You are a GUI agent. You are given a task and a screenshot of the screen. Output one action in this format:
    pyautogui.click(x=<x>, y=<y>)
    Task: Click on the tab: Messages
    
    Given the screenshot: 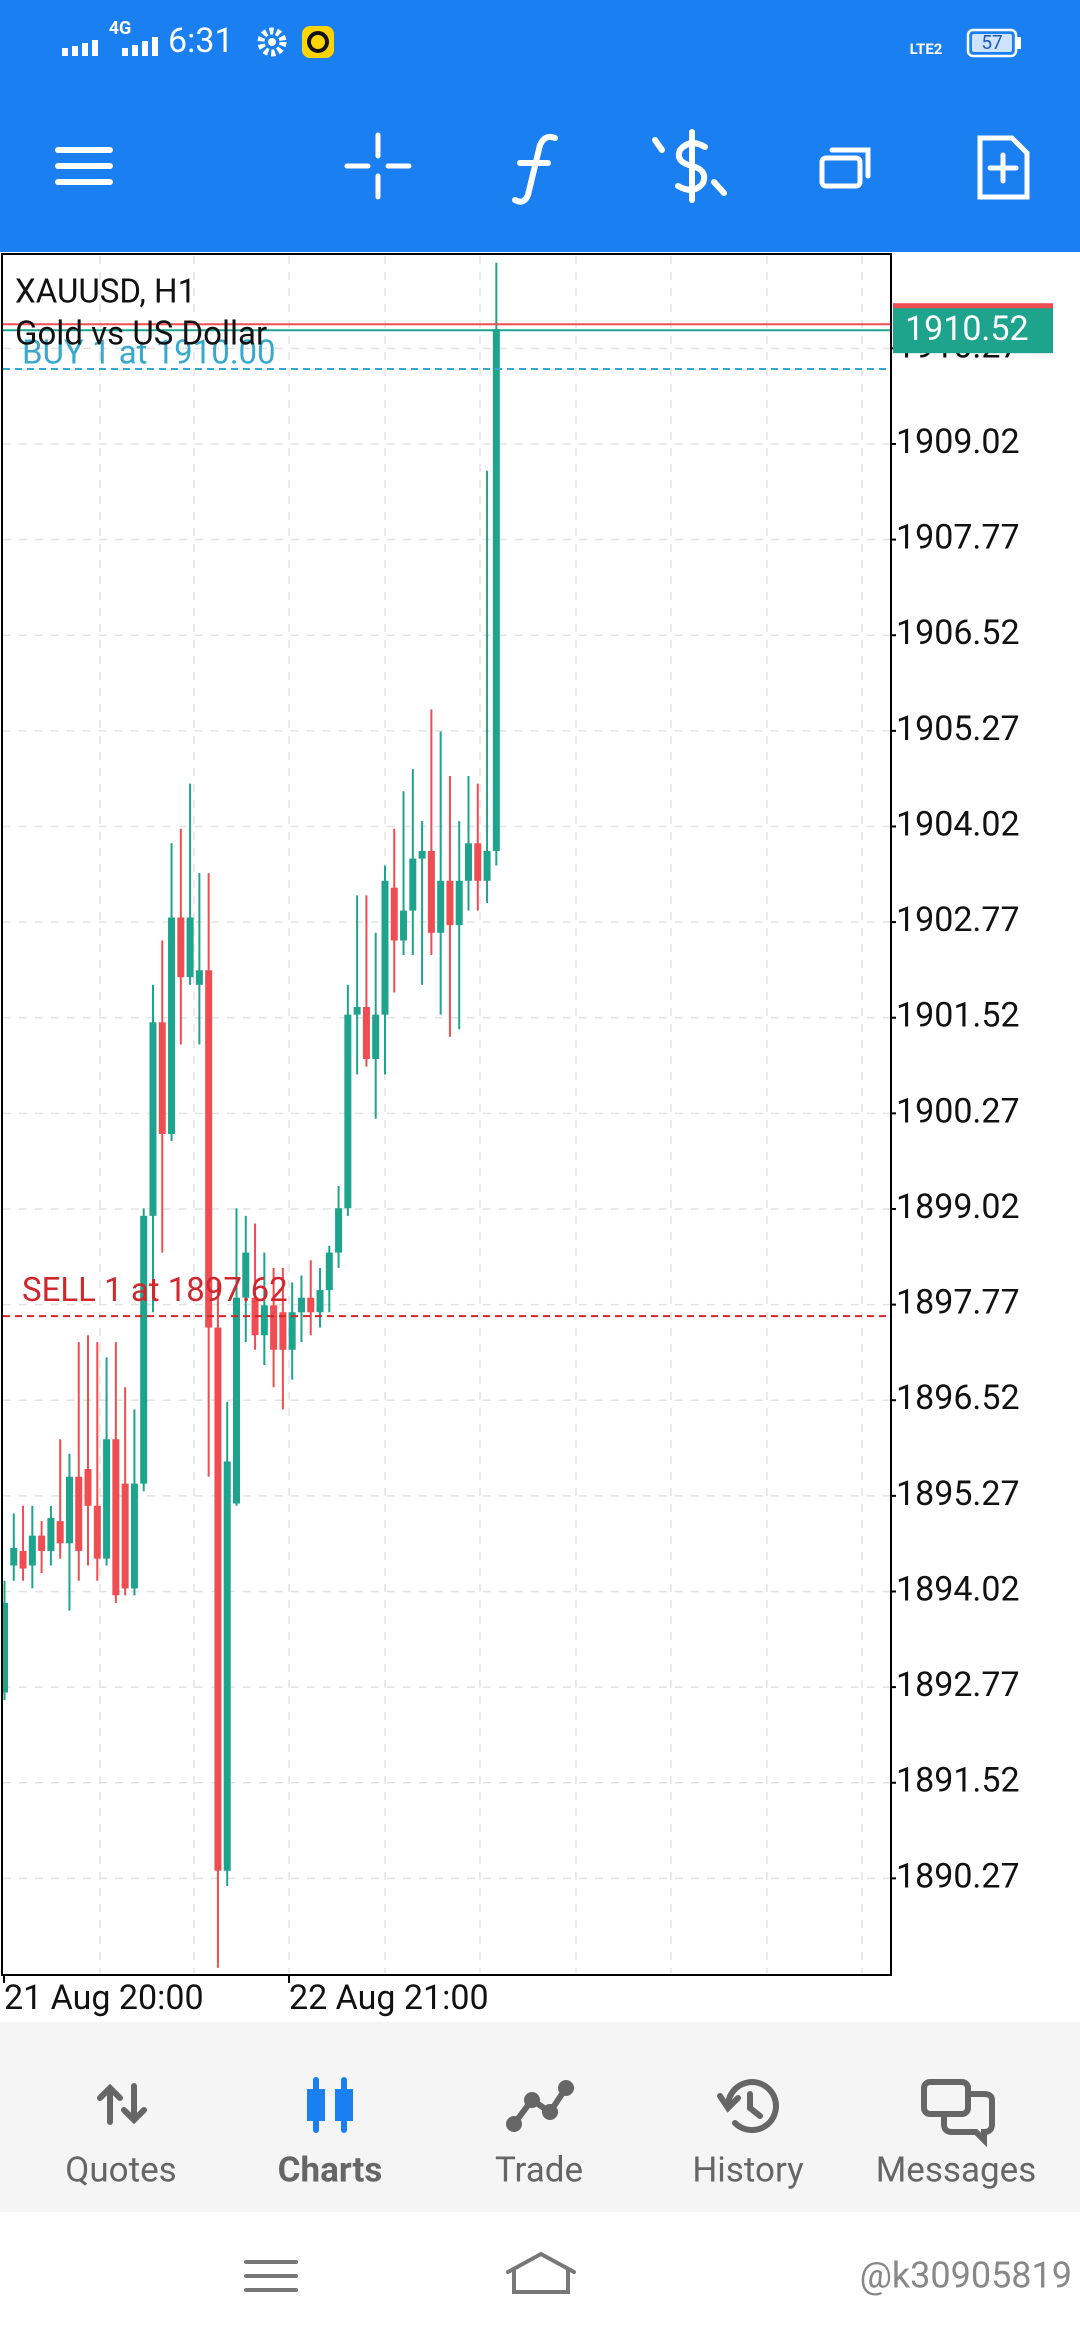 What is the action you would take?
    pyautogui.click(x=956, y=2169)
    